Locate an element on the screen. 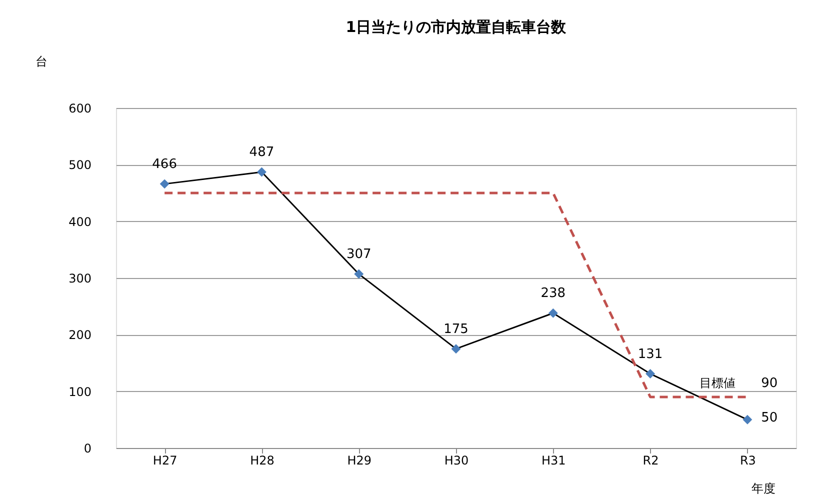  y-tick-label: 200 is located at coordinates (80, 335).